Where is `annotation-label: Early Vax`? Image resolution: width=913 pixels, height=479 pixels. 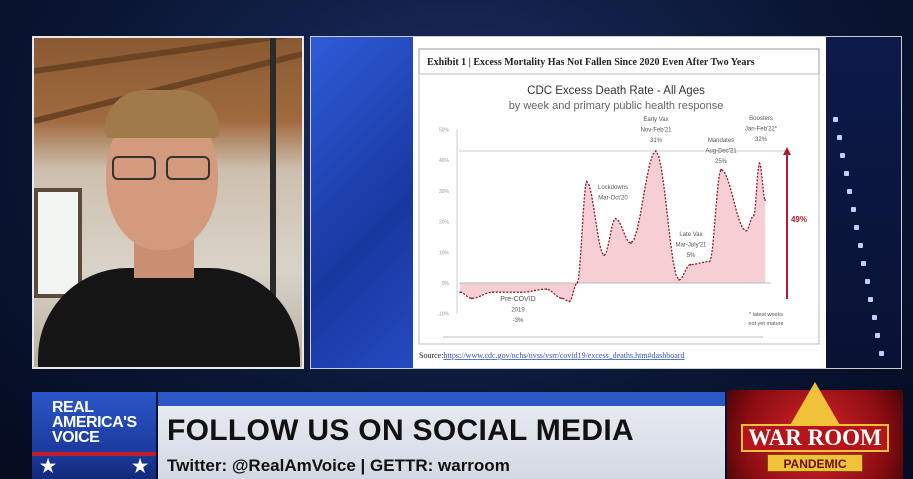
annotation-label: Early Vax is located at coordinates (655, 120).